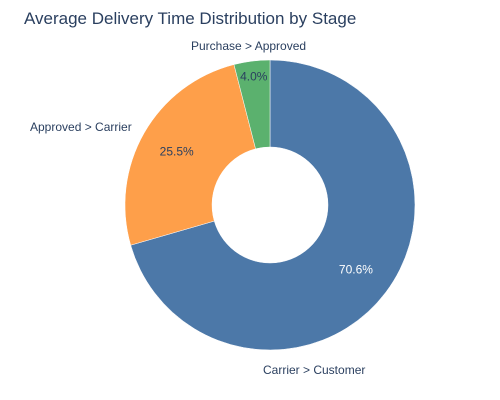 Image resolution: width=500 pixels, height=400 pixels. I want to click on category-label-purchase-approved: Purchase > Approved, so click(248, 46).